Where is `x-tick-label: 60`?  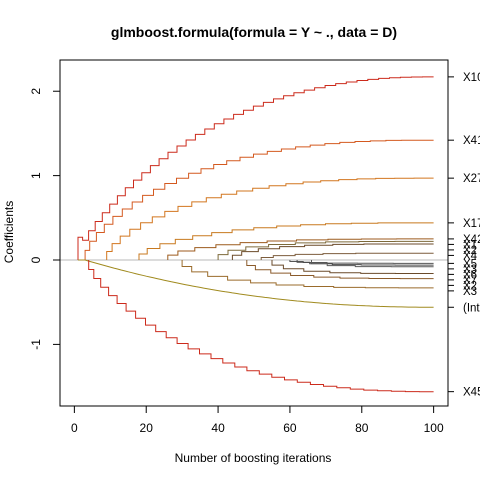 x-tick-label: 60 is located at coordinates (290, 428).